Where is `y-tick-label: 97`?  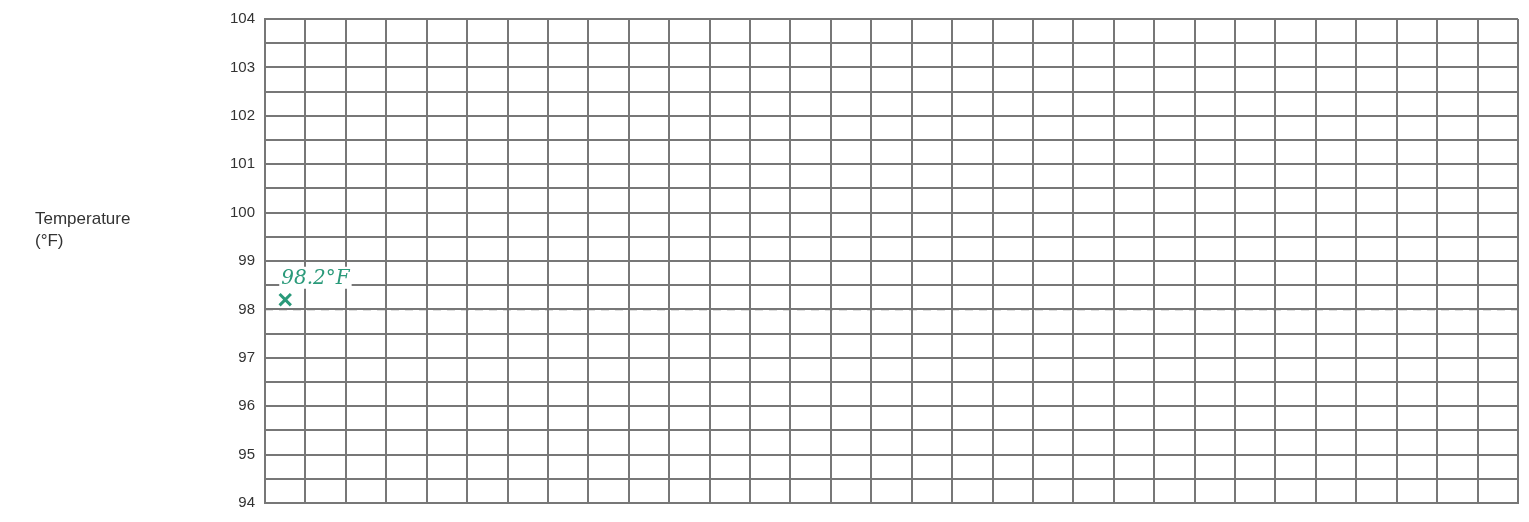
y-tick-label: 97 is located at coordinates (247, 356).